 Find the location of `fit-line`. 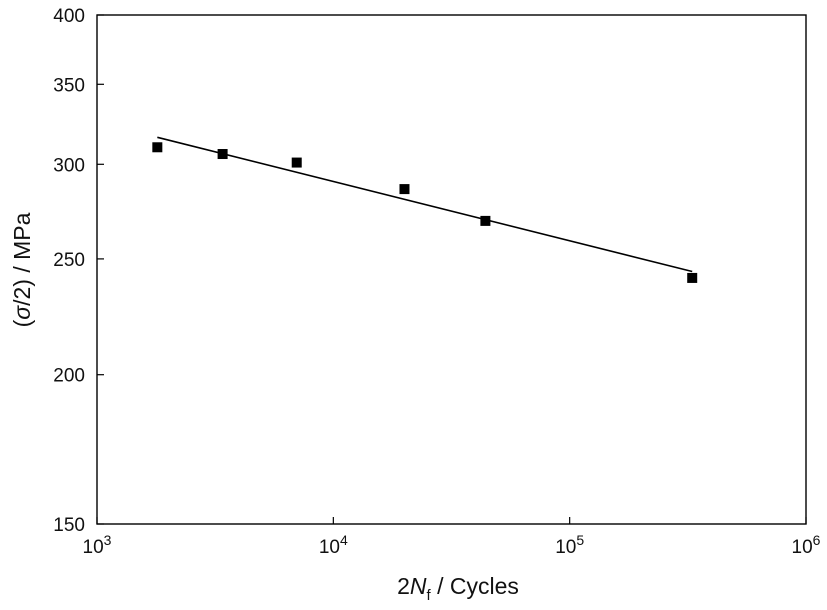

fit-line is located at coordinates (425, 204).